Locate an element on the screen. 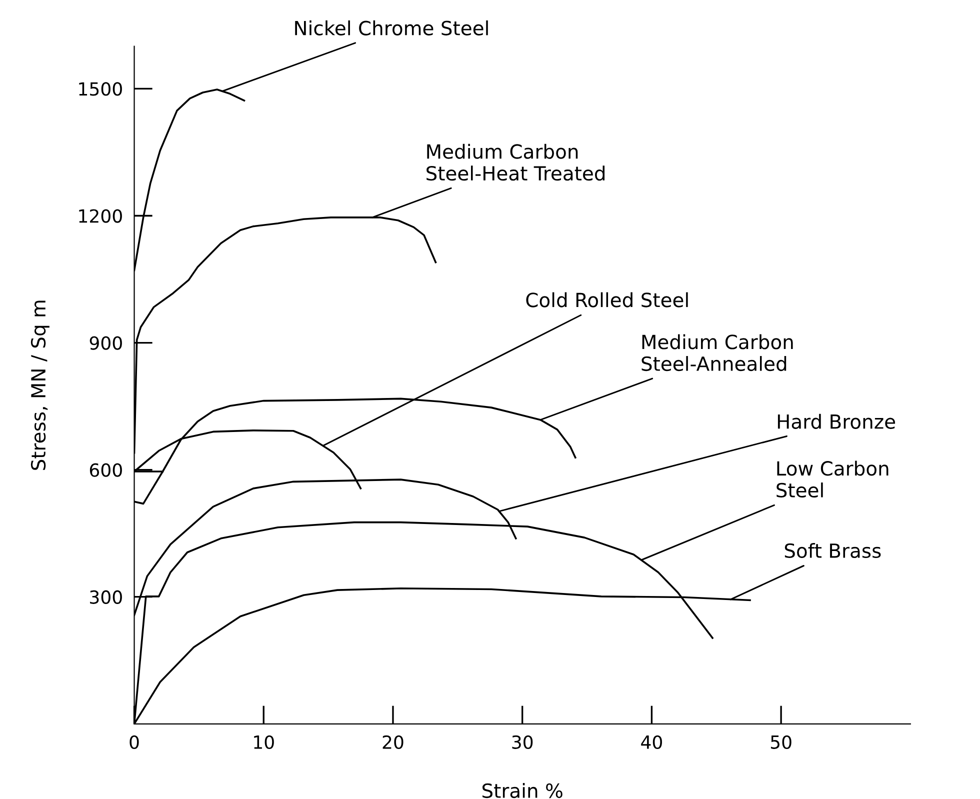 This screenshot has height=799, width=980. y-tick-label: 1200 is located at coordinates (100, 216).